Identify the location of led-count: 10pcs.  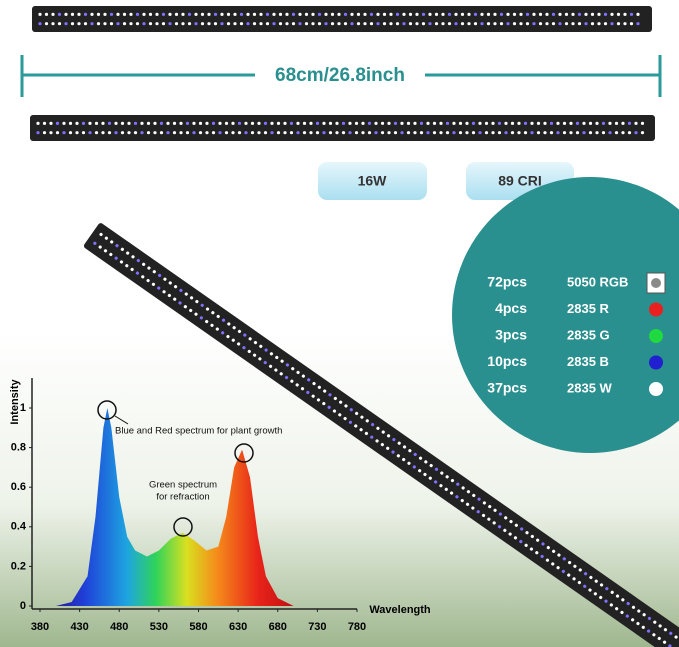
(507, 361).